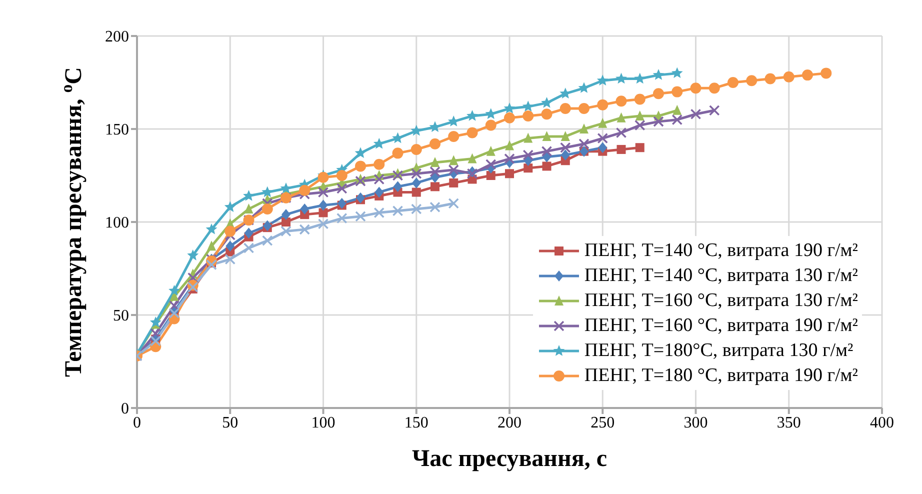 This screenshot has height=494, width=922. What do you see at coordinates (125, 409) in the screenshot?
I see `y-tick-label: 0` at bounding box center [125, 409].